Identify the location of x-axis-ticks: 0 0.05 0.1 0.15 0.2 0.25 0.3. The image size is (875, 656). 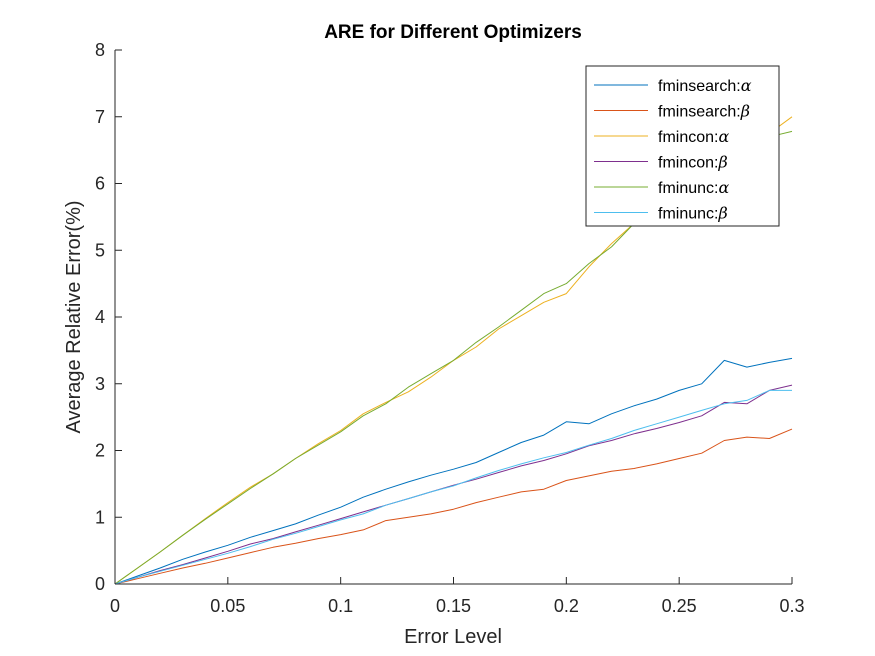
(457, 596).